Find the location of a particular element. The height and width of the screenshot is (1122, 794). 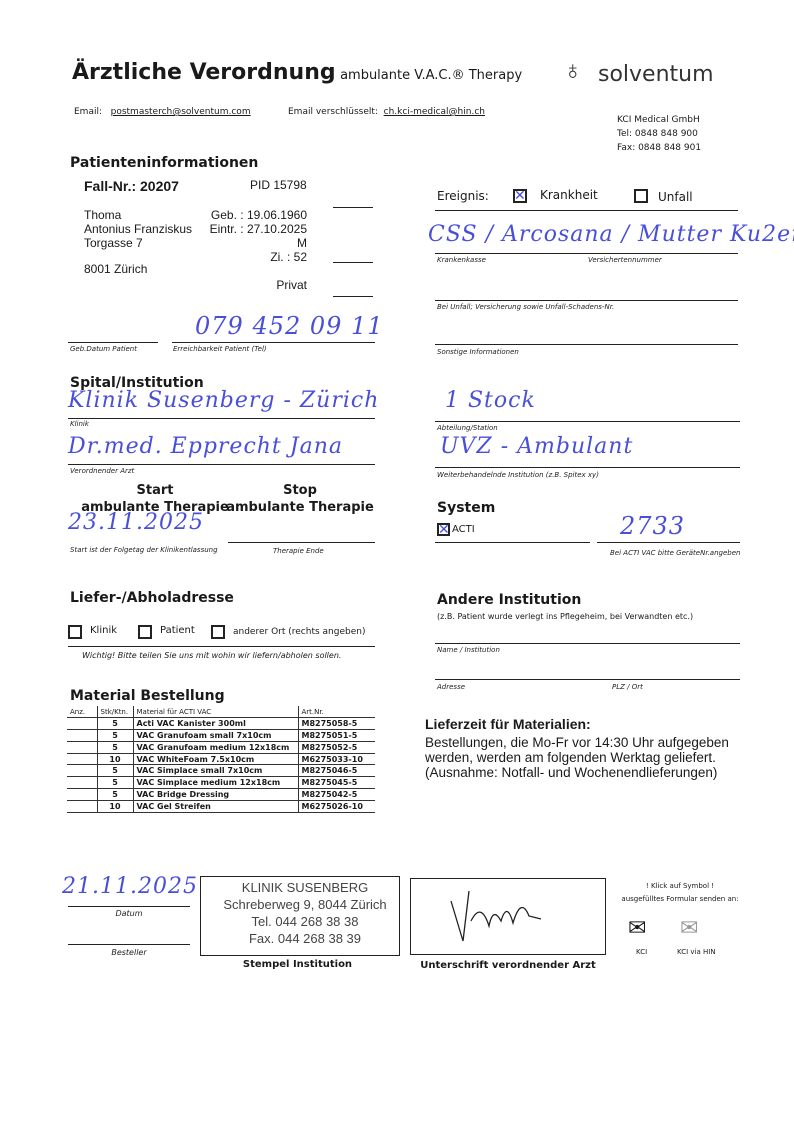

insured-no-label: Versichertennummer is located at coordinates (625, 260).